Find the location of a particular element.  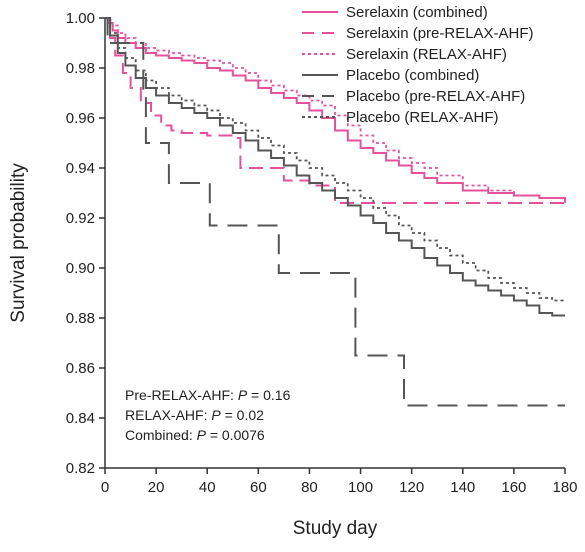

y-tick-label: 1.00 is located at coordinates (80, 18).